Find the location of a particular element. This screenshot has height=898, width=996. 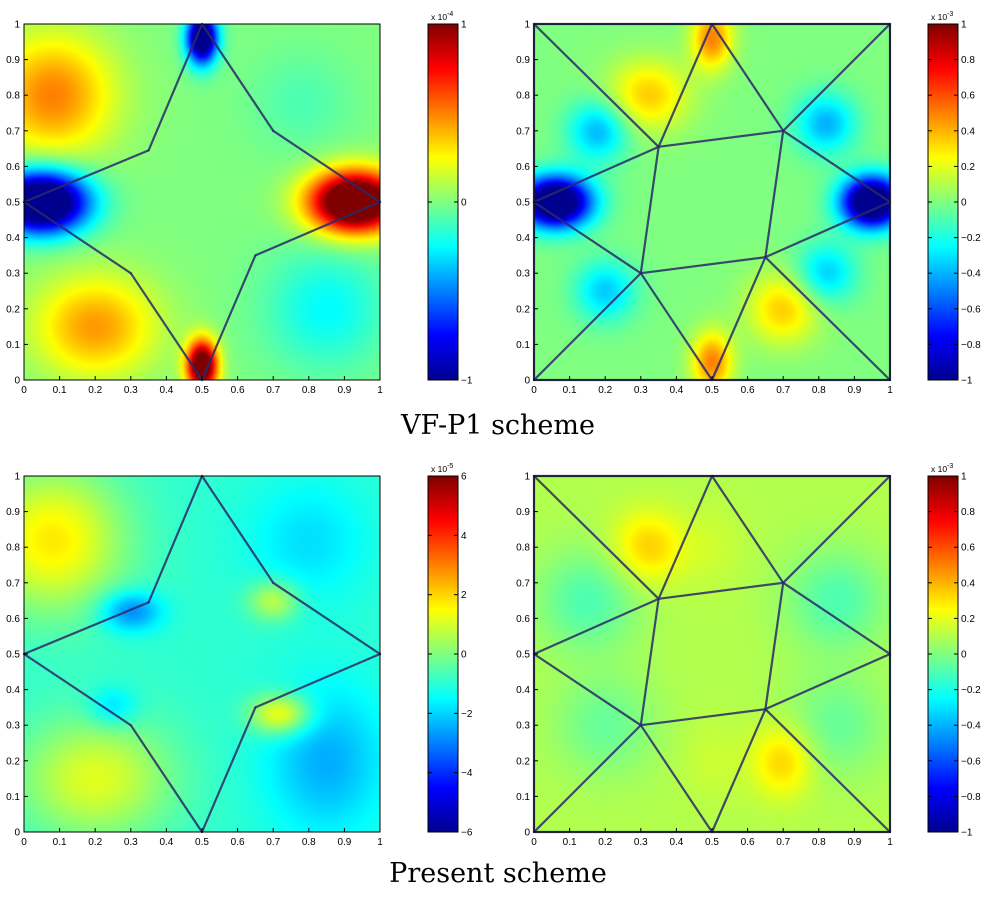

colorbar-exponent: x 10-5 is located at coordinates (442, 468).